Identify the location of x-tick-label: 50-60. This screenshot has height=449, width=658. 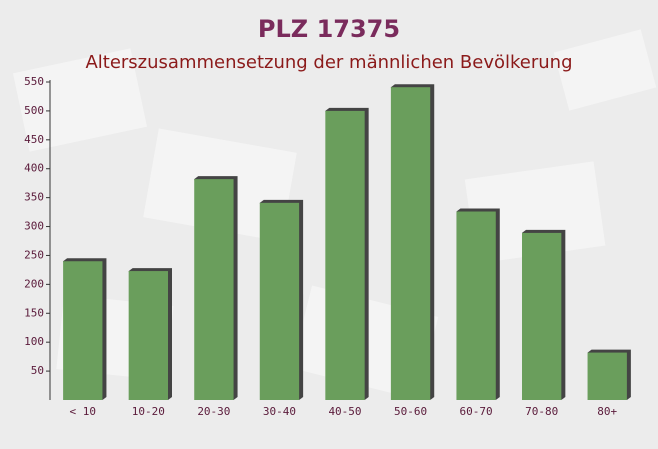
(410, 411).